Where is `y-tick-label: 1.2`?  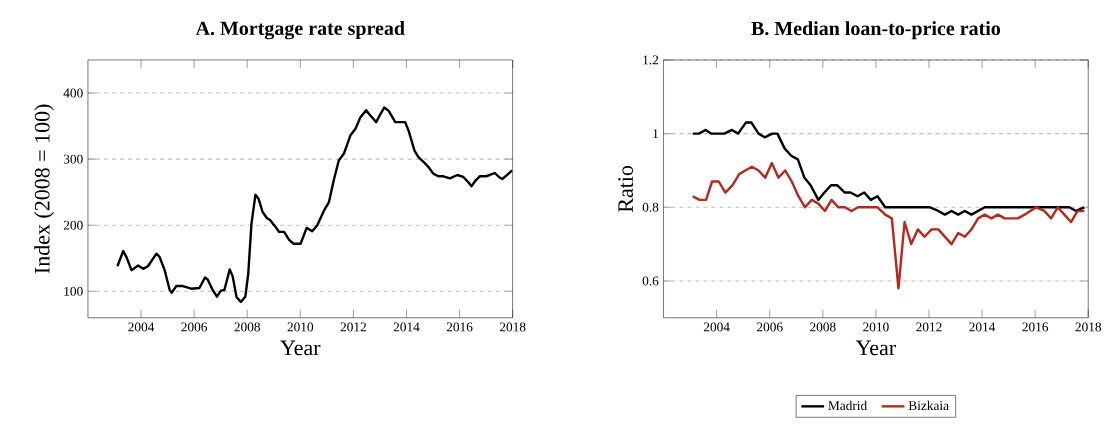 y-tick-label: 1.2 is located at coordinates (651, 60).